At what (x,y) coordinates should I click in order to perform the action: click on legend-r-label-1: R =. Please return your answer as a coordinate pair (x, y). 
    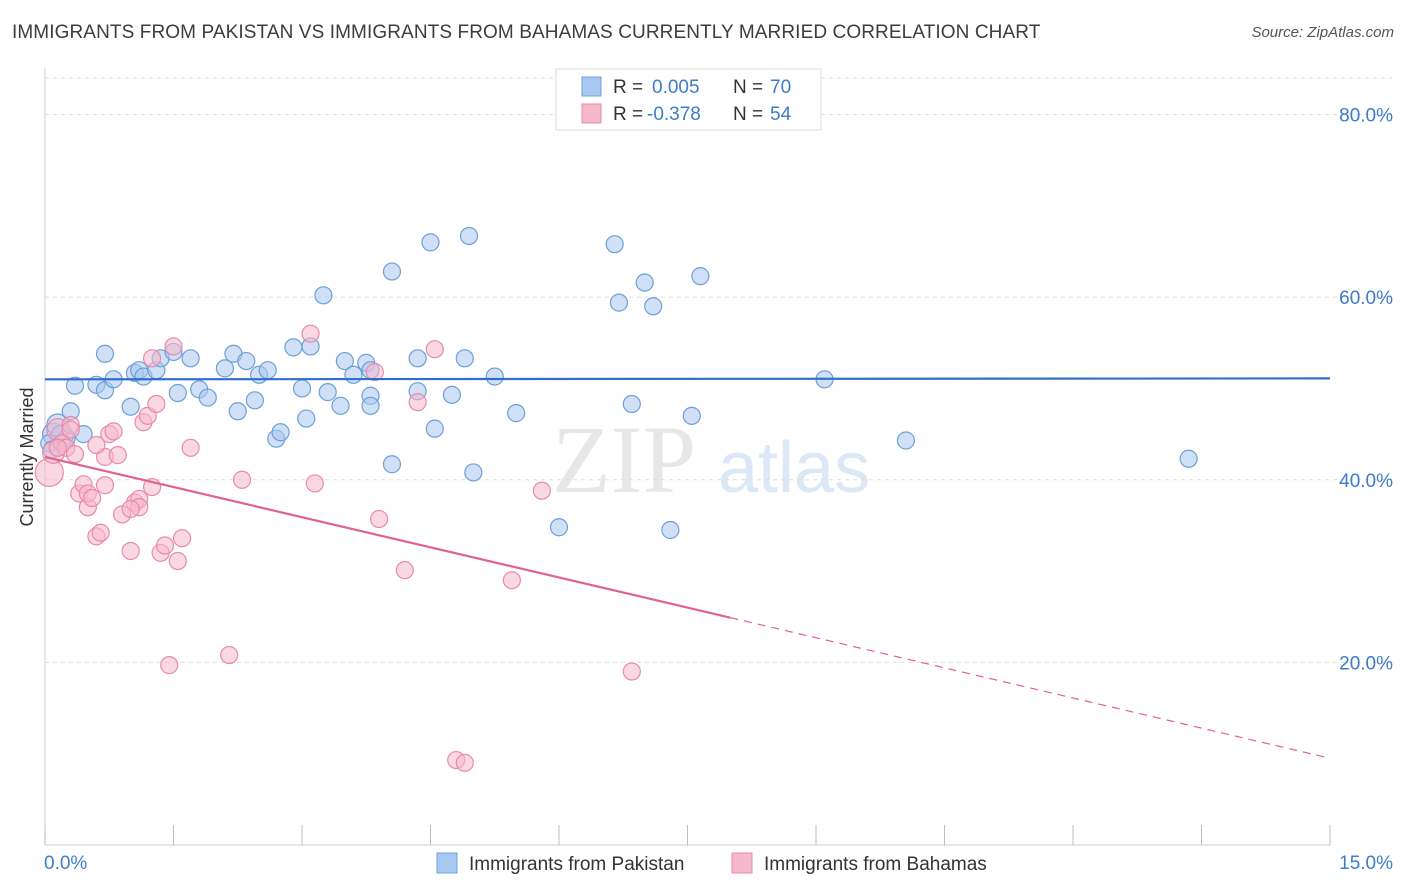
    Looking at the image, I should click on (628, 87).